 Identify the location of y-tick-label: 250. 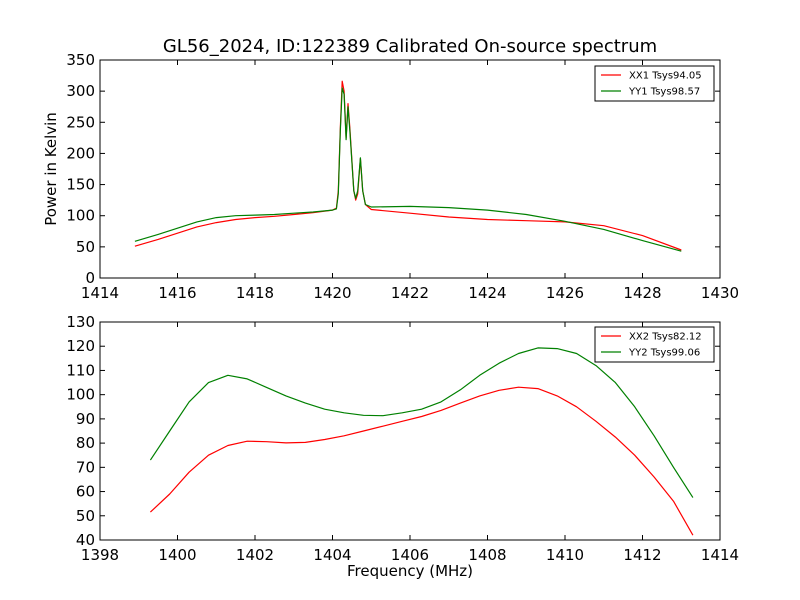
(80, 122).